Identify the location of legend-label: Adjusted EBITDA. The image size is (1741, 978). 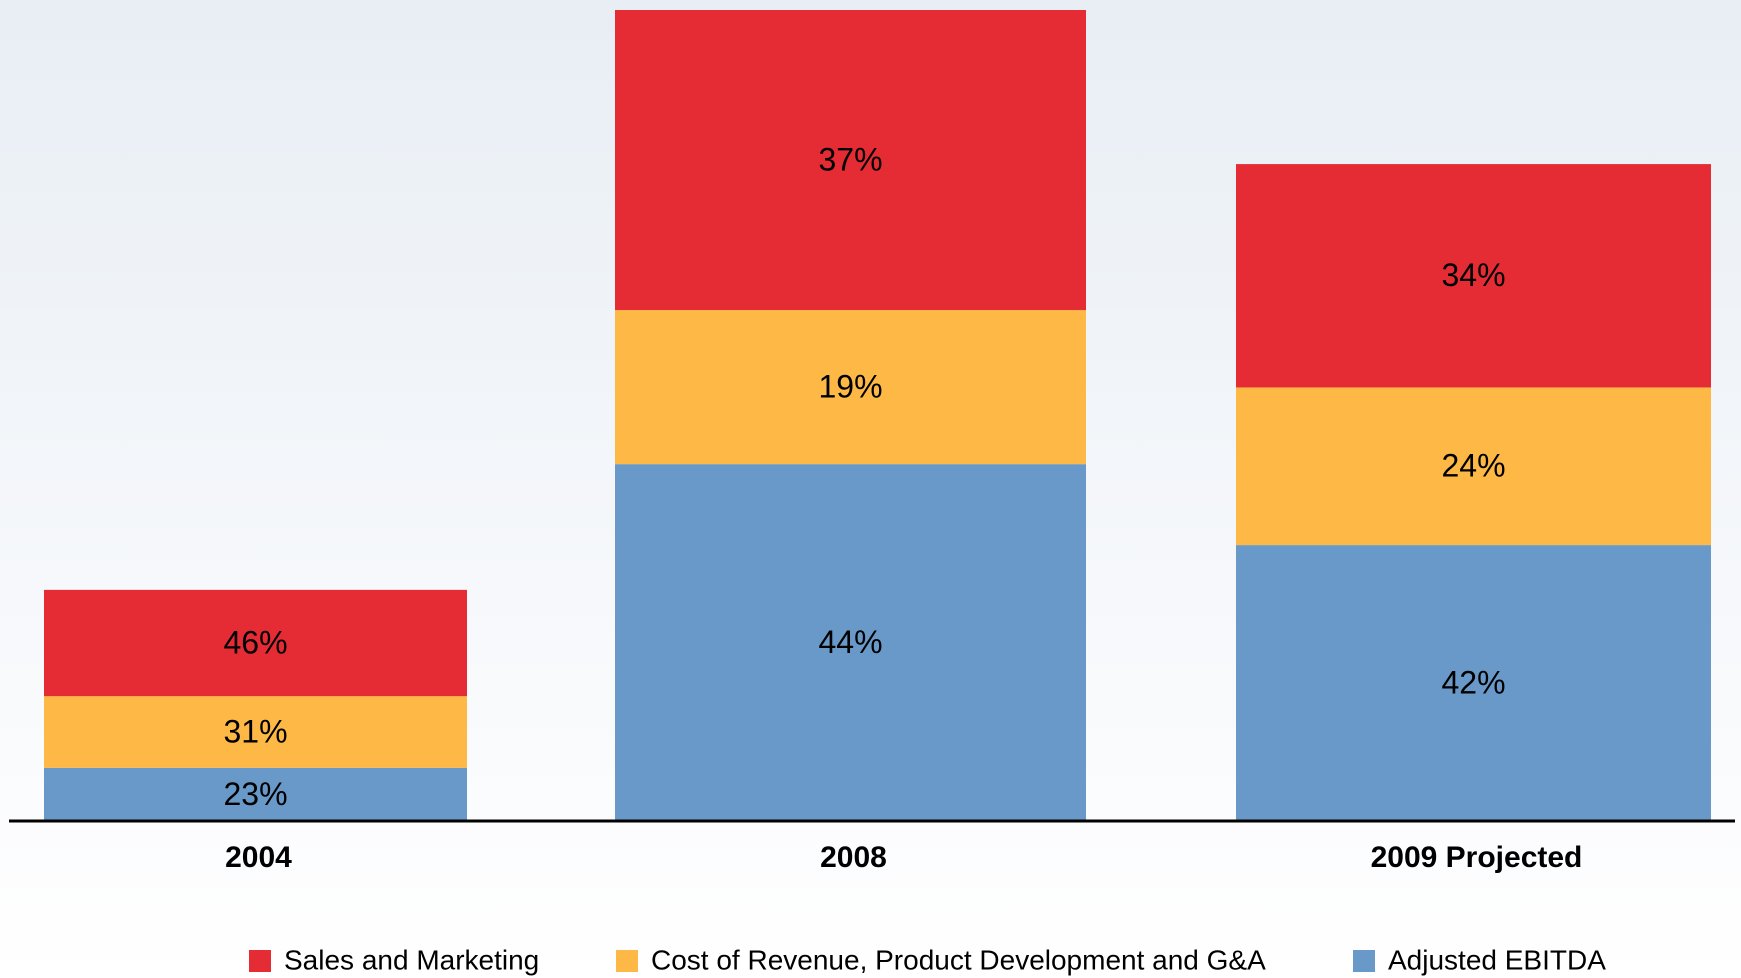
(1497, 959).